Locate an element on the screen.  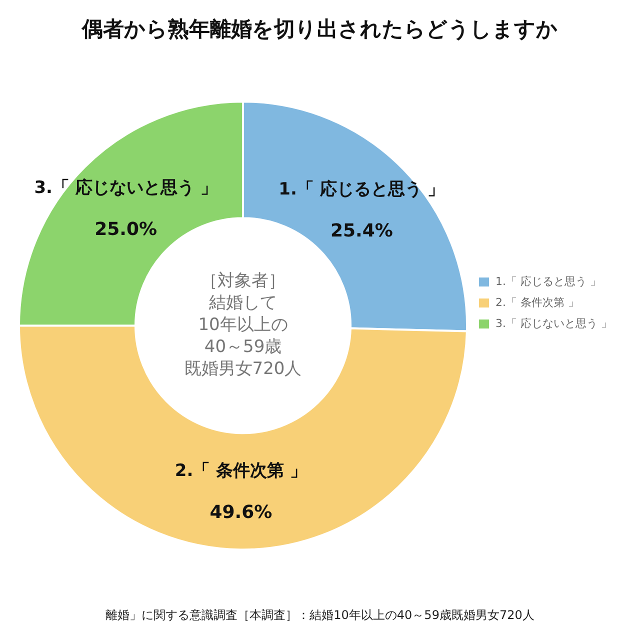
slice-label: 1.「 応じると思う 」 is located at coordinates (361, 189).